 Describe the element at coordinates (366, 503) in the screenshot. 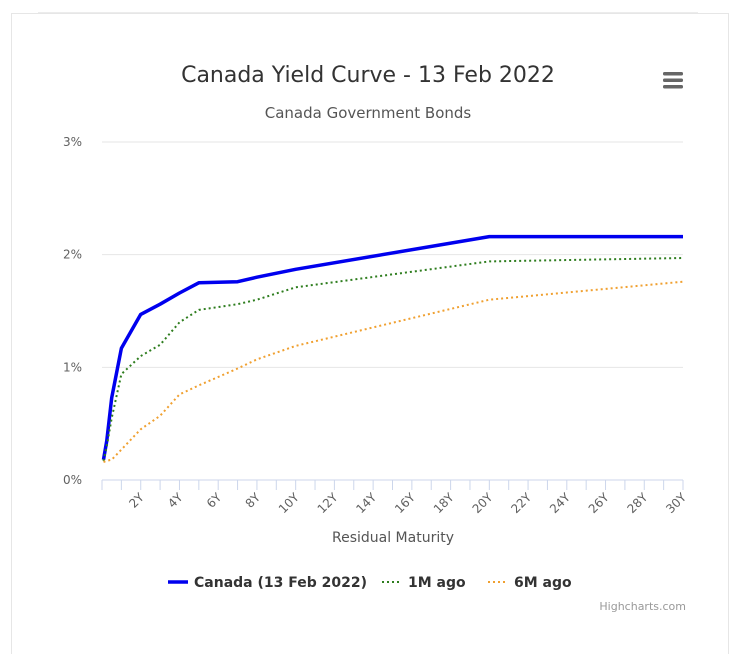

I see `x-tick-label: 14Y` at that location.